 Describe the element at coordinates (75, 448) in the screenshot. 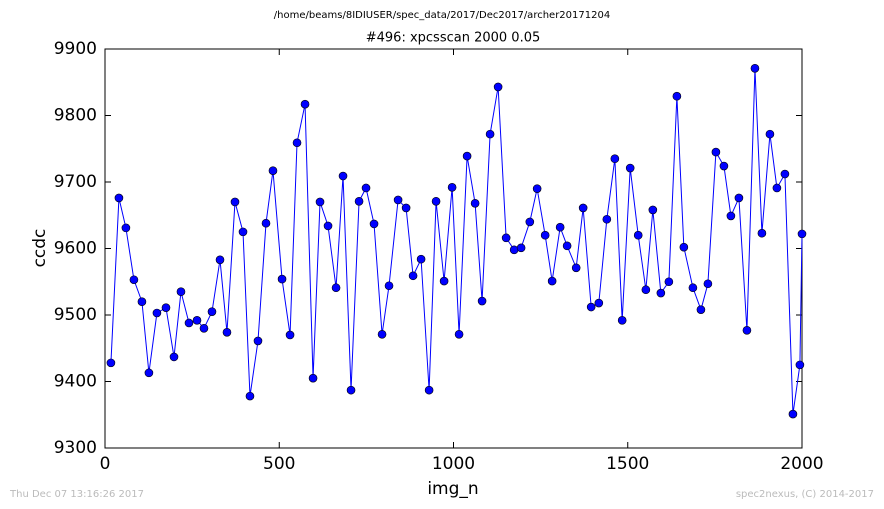

I see `y-tick-label: 9300` at that location.